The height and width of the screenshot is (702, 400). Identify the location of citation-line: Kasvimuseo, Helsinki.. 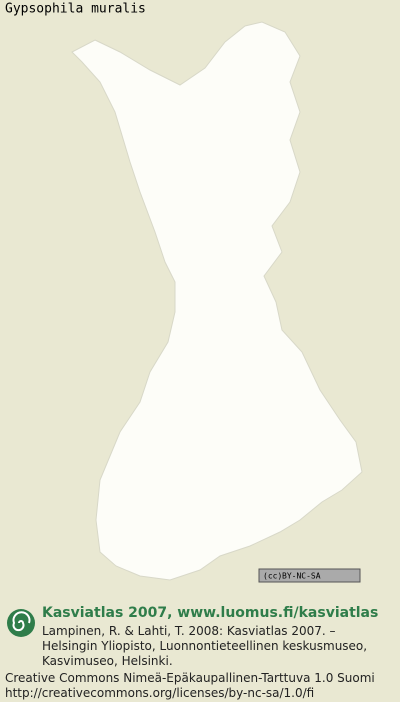
(107, 661).